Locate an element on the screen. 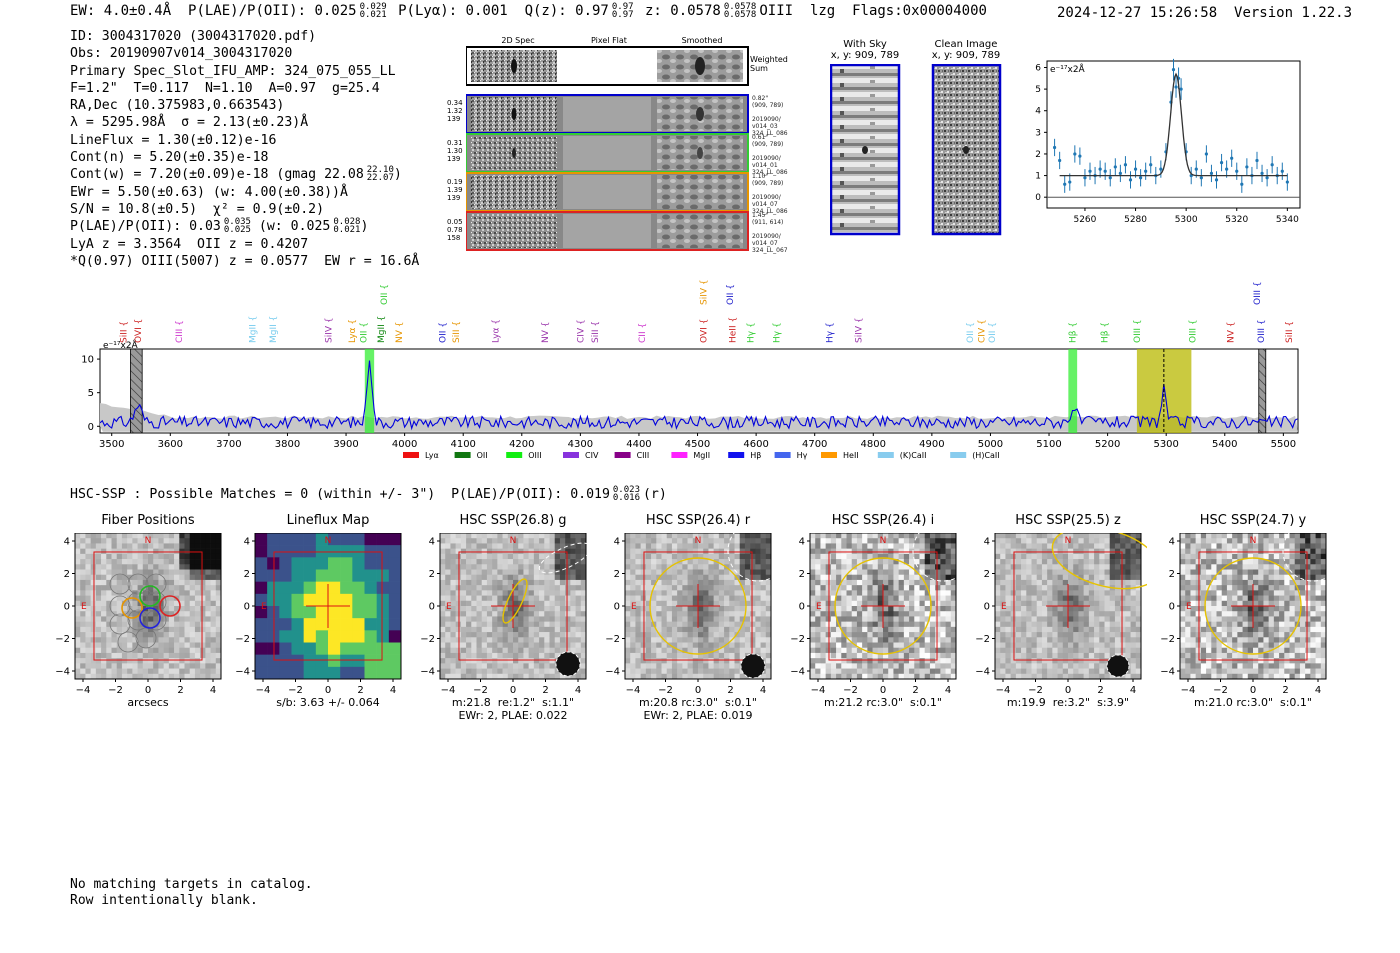 The image size is (1400, 953). cutout-caption: arcsecs is located at coordinates (148, 702).